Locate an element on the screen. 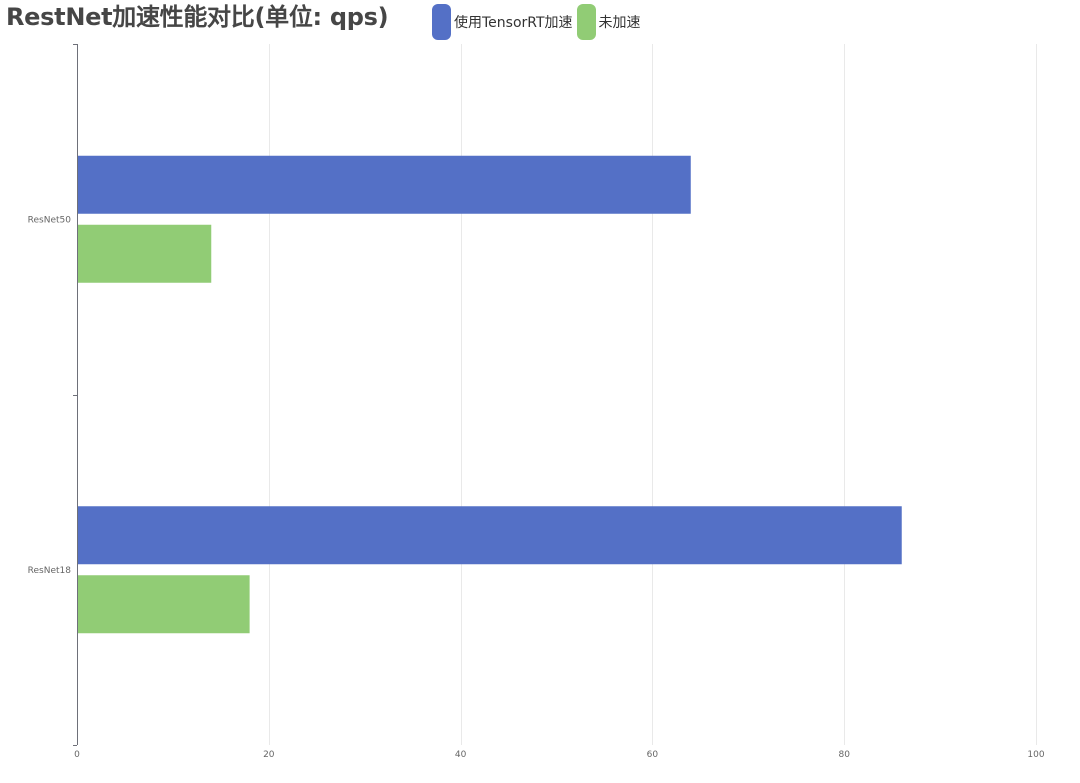 The image size is (1080, 783). legend-label-tensorrt: 使用TensorRT加速 is located at coordinates (513, 23).